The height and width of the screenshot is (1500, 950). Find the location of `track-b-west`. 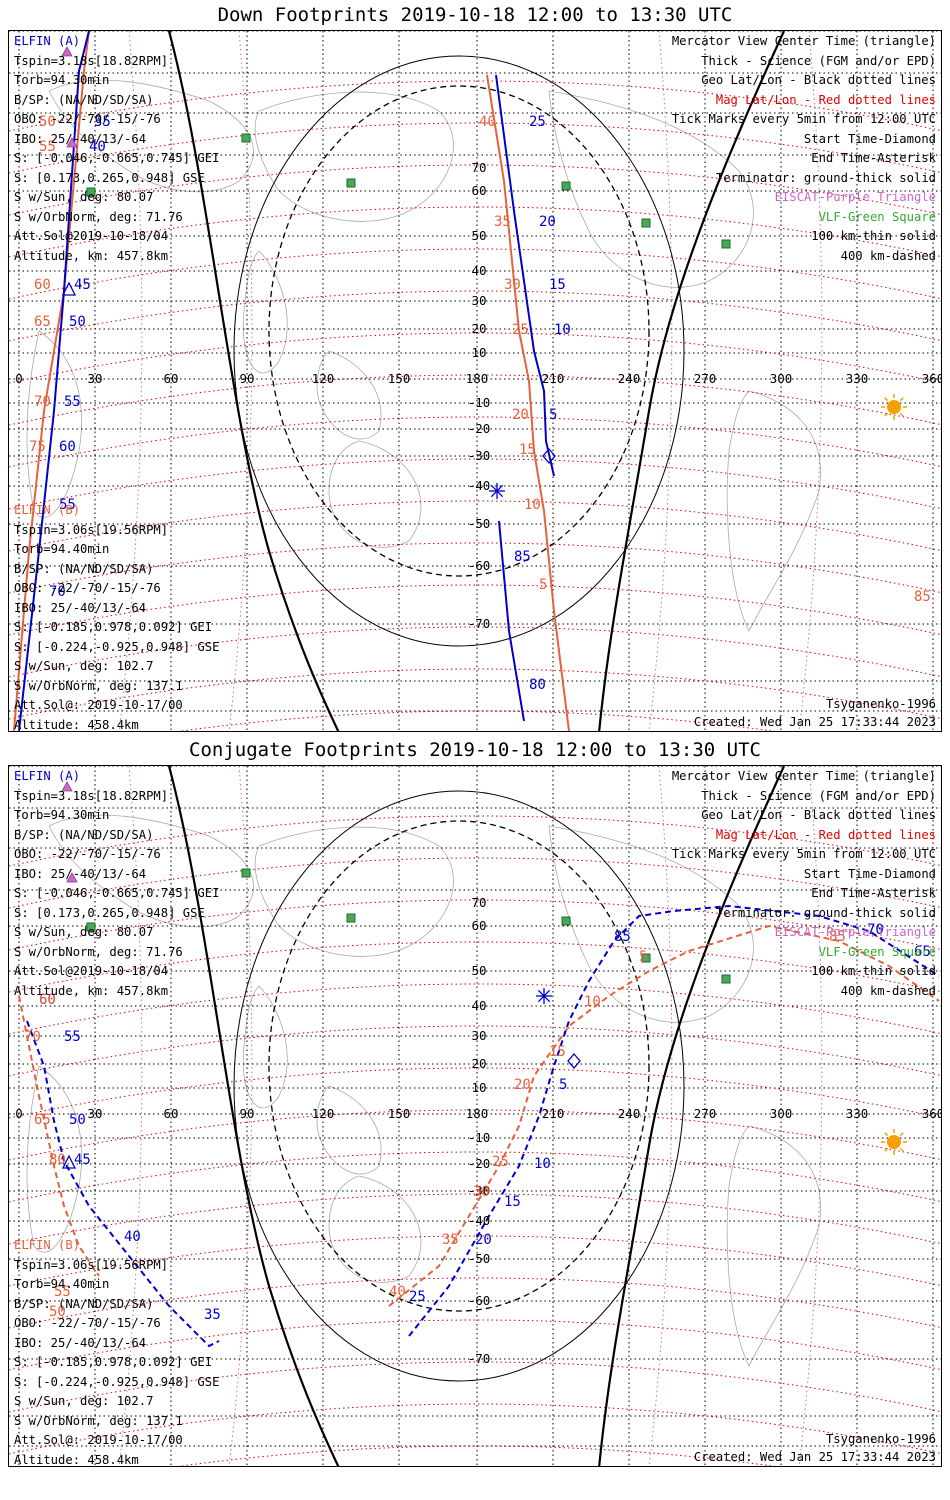

track-b-west is located at coordinates (59, 1136).